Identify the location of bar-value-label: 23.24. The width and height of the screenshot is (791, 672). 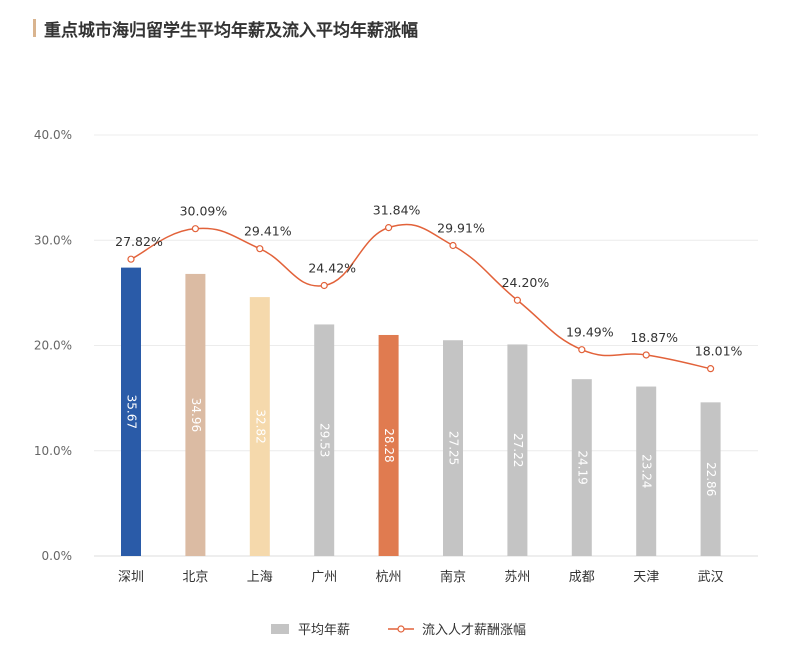
(647, 471).